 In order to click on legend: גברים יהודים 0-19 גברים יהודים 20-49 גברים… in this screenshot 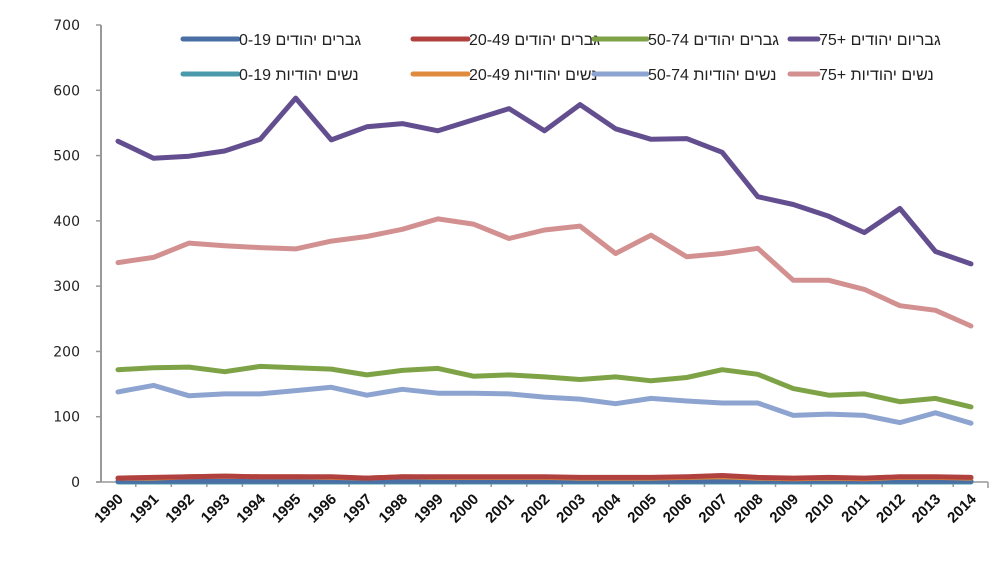, I will do `click(560, 58)`.